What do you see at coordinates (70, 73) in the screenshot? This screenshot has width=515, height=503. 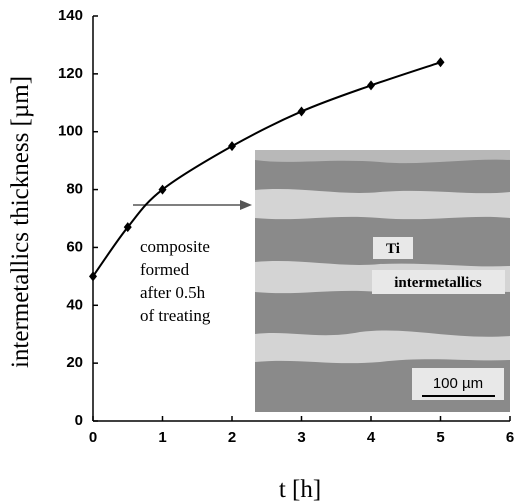 I see `y-tick-label: 120` at bounding box center [70, 73].